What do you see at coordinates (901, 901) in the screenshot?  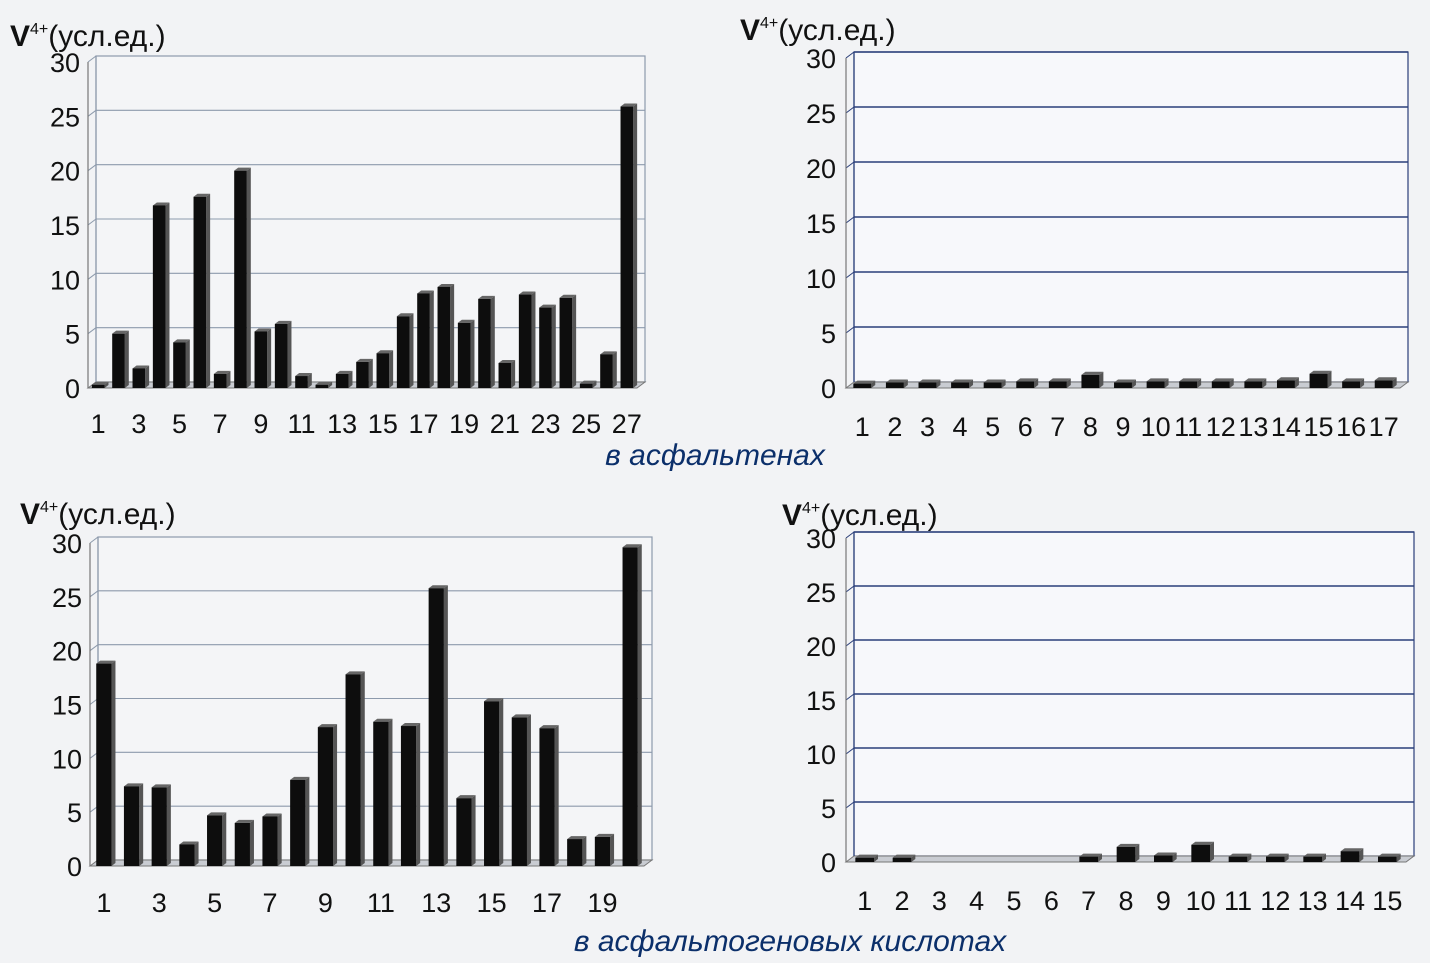 I see `x-tick-label: 2` at bounding box center [901, 901].